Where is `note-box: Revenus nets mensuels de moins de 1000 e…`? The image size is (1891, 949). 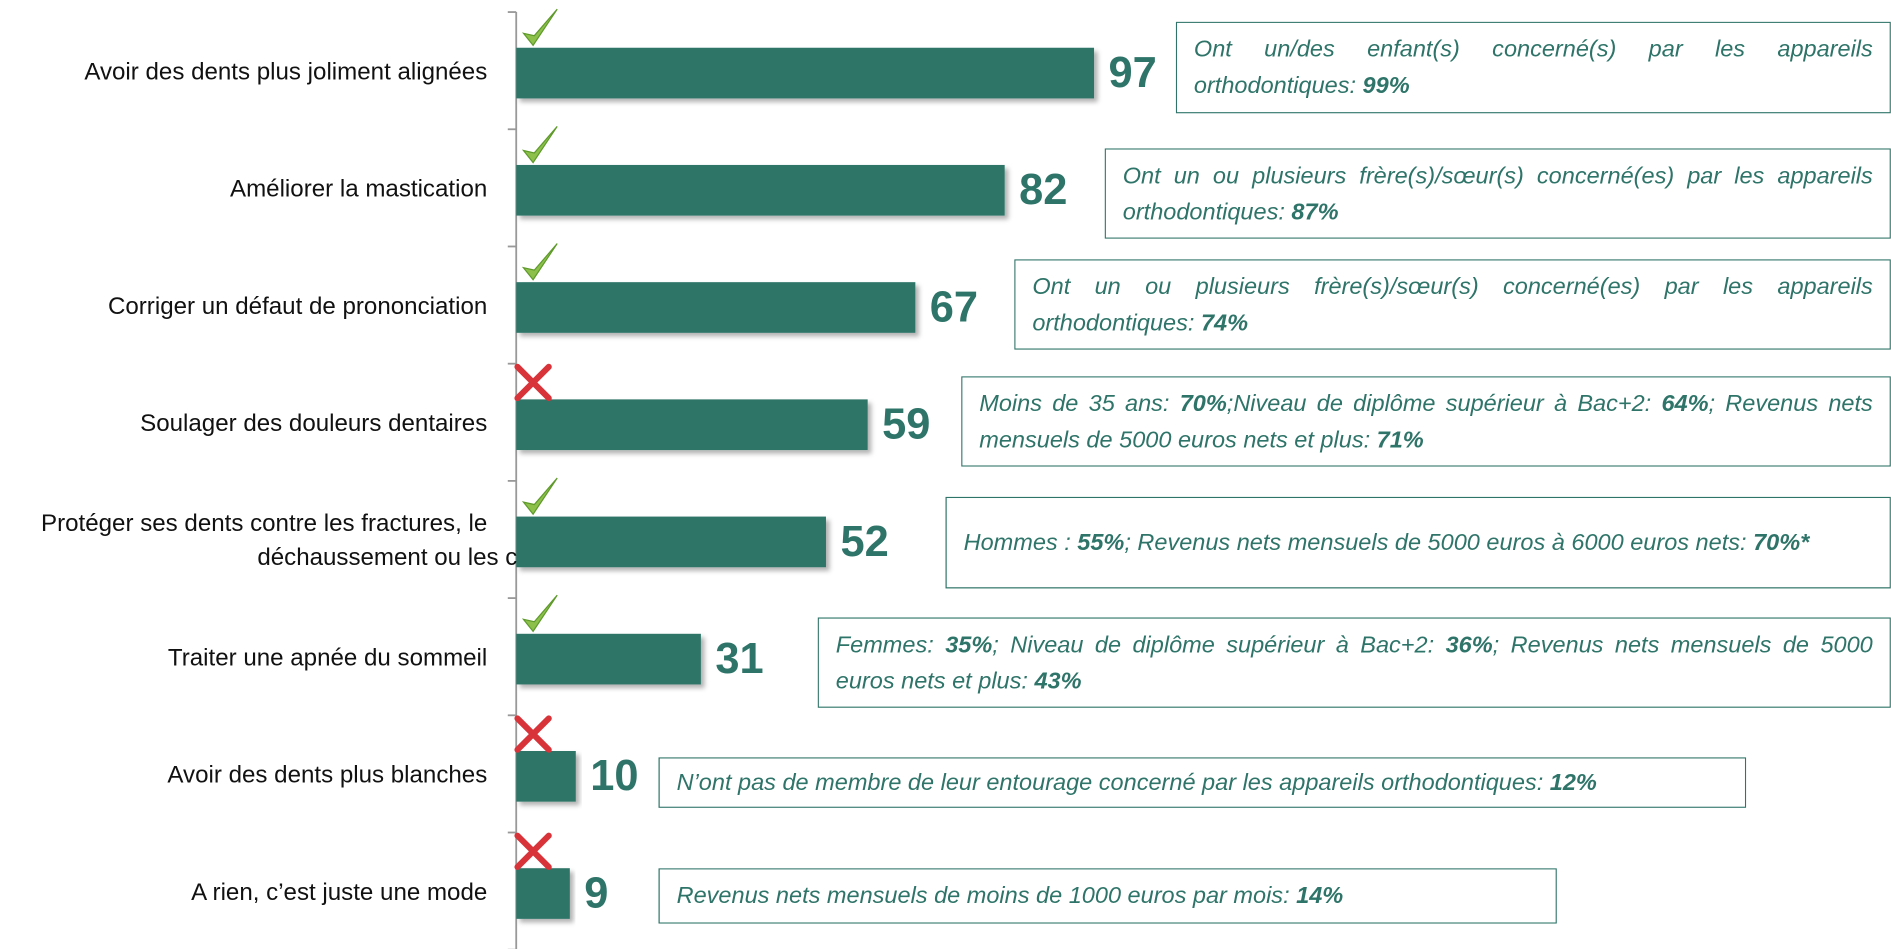
note-box: Revenus nets mensuels de moins de 1000 e… is located at coordinates (1107, 896).